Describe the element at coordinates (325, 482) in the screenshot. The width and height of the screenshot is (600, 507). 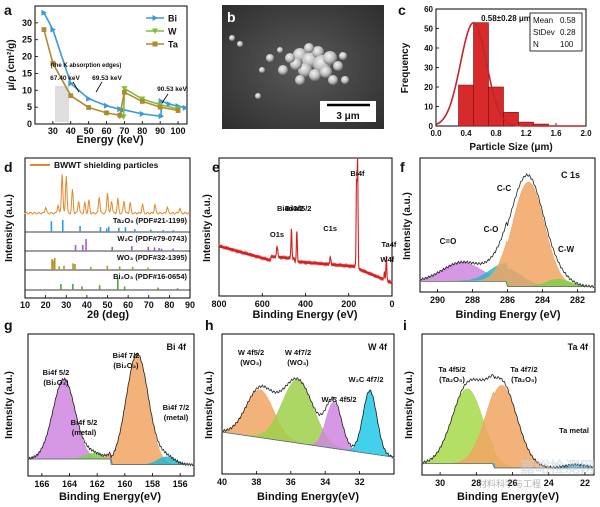
I see `h-plot-xtick-label: 34` at that location.